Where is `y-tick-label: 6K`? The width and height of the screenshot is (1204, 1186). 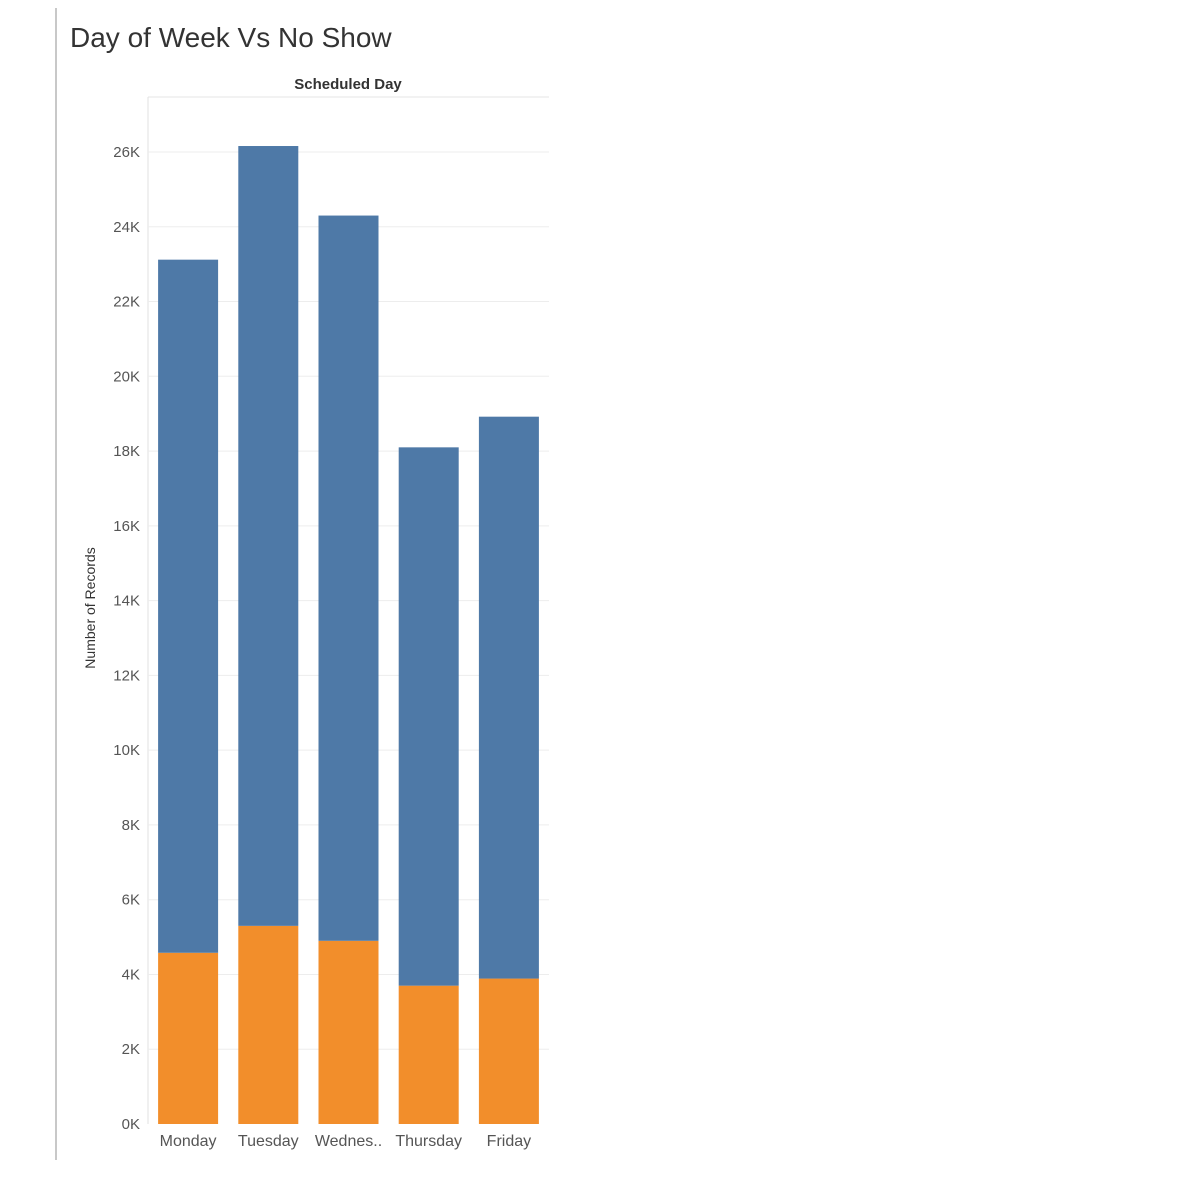 y-tick-label: 6K is located at coordinates (131, 900).